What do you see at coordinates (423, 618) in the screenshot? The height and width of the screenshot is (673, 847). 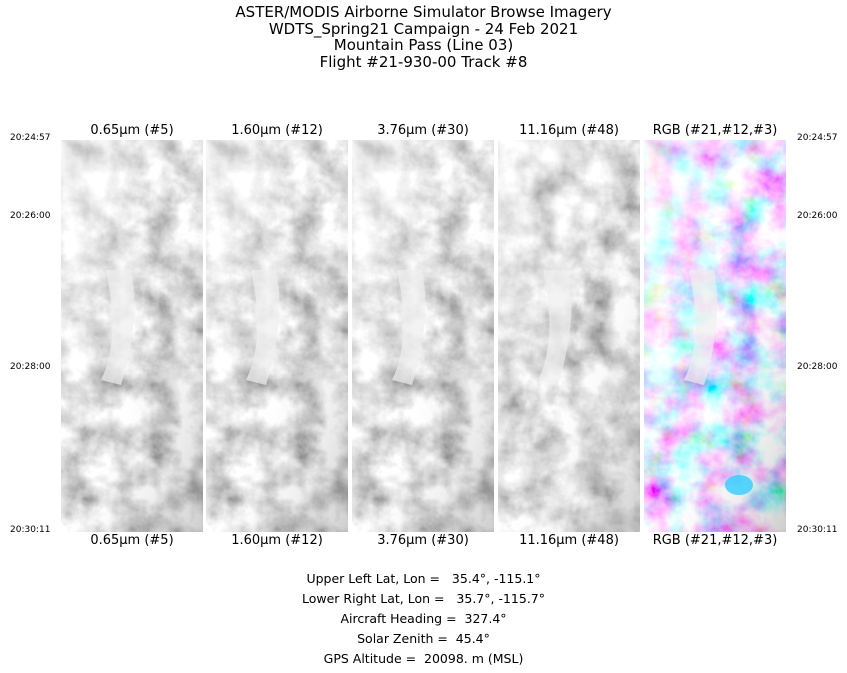 I see `info-line: Aircraft Heading = 327.4°` at bounding box center [423, 618].